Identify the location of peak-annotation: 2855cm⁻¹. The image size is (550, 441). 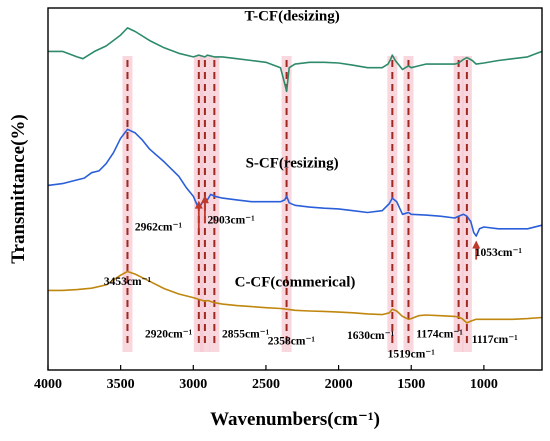
(245, 334).